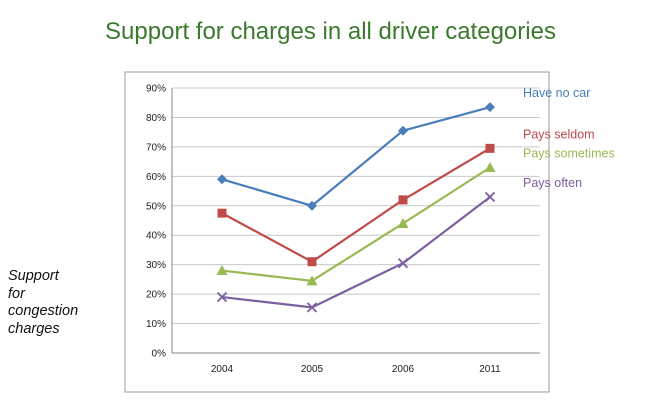  What do you see at coordinates (559, 134) in the screenshot?
I see `legend-label: Pays seldom` at bounding box center [559, 134].